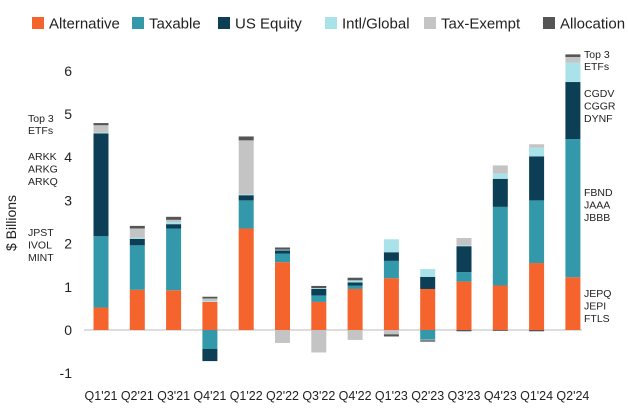 This screenshot has height=420, width=628. I want to click on legend-label: Taxable, so click(175, 24).